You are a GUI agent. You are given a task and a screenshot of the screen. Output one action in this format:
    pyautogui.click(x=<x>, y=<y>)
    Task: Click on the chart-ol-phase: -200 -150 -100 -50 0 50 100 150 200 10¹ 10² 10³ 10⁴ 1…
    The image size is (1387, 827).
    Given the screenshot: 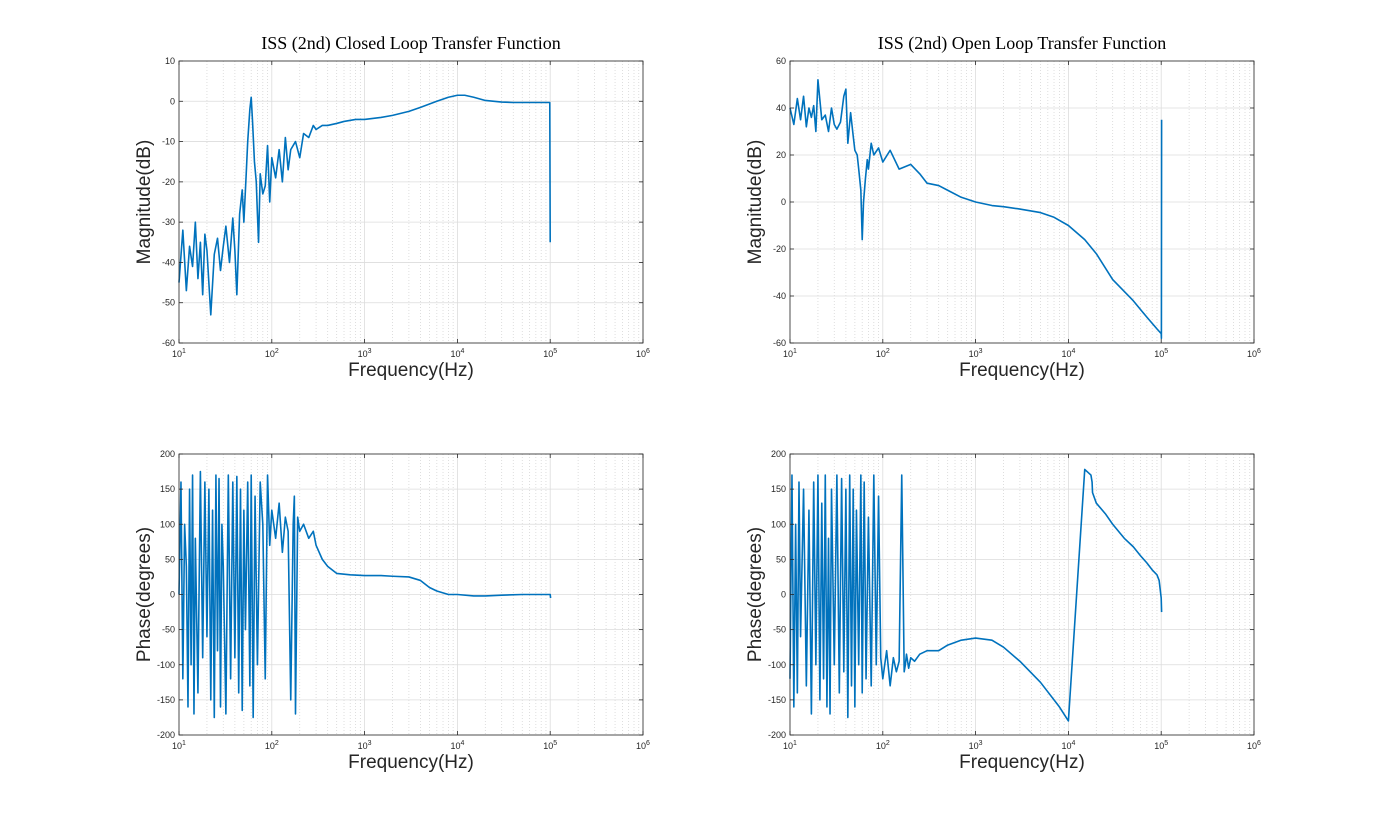 What is the action you would take?
    pyautogui.click(x=1003, y=611)
    